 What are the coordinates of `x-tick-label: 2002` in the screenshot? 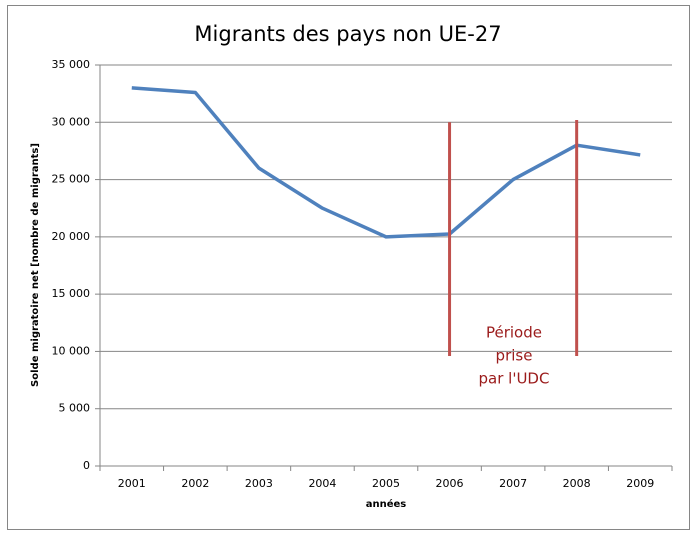 It's located at (195, 483).